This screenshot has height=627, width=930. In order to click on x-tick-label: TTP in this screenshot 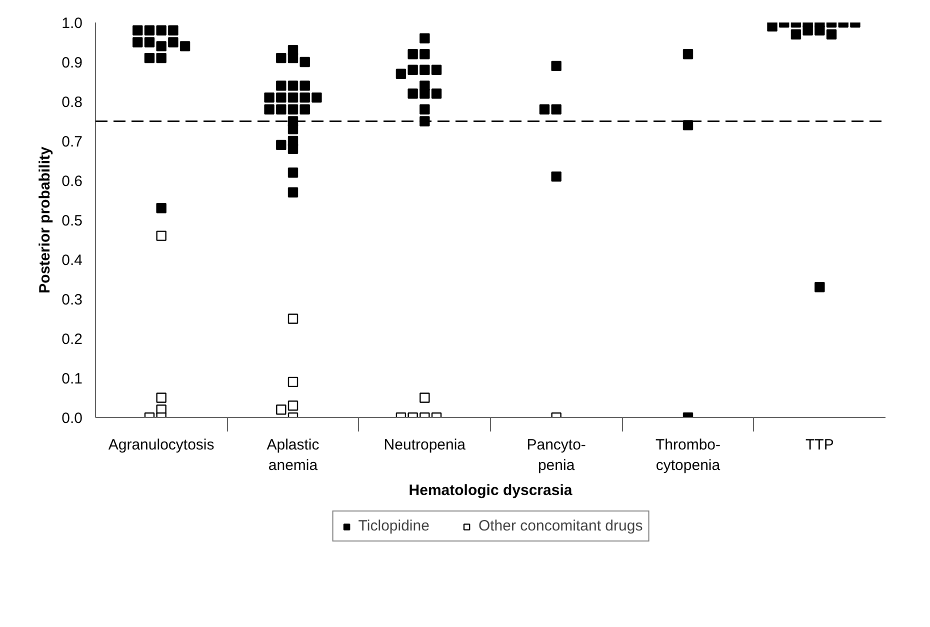, I will do `click(820, 445)`.